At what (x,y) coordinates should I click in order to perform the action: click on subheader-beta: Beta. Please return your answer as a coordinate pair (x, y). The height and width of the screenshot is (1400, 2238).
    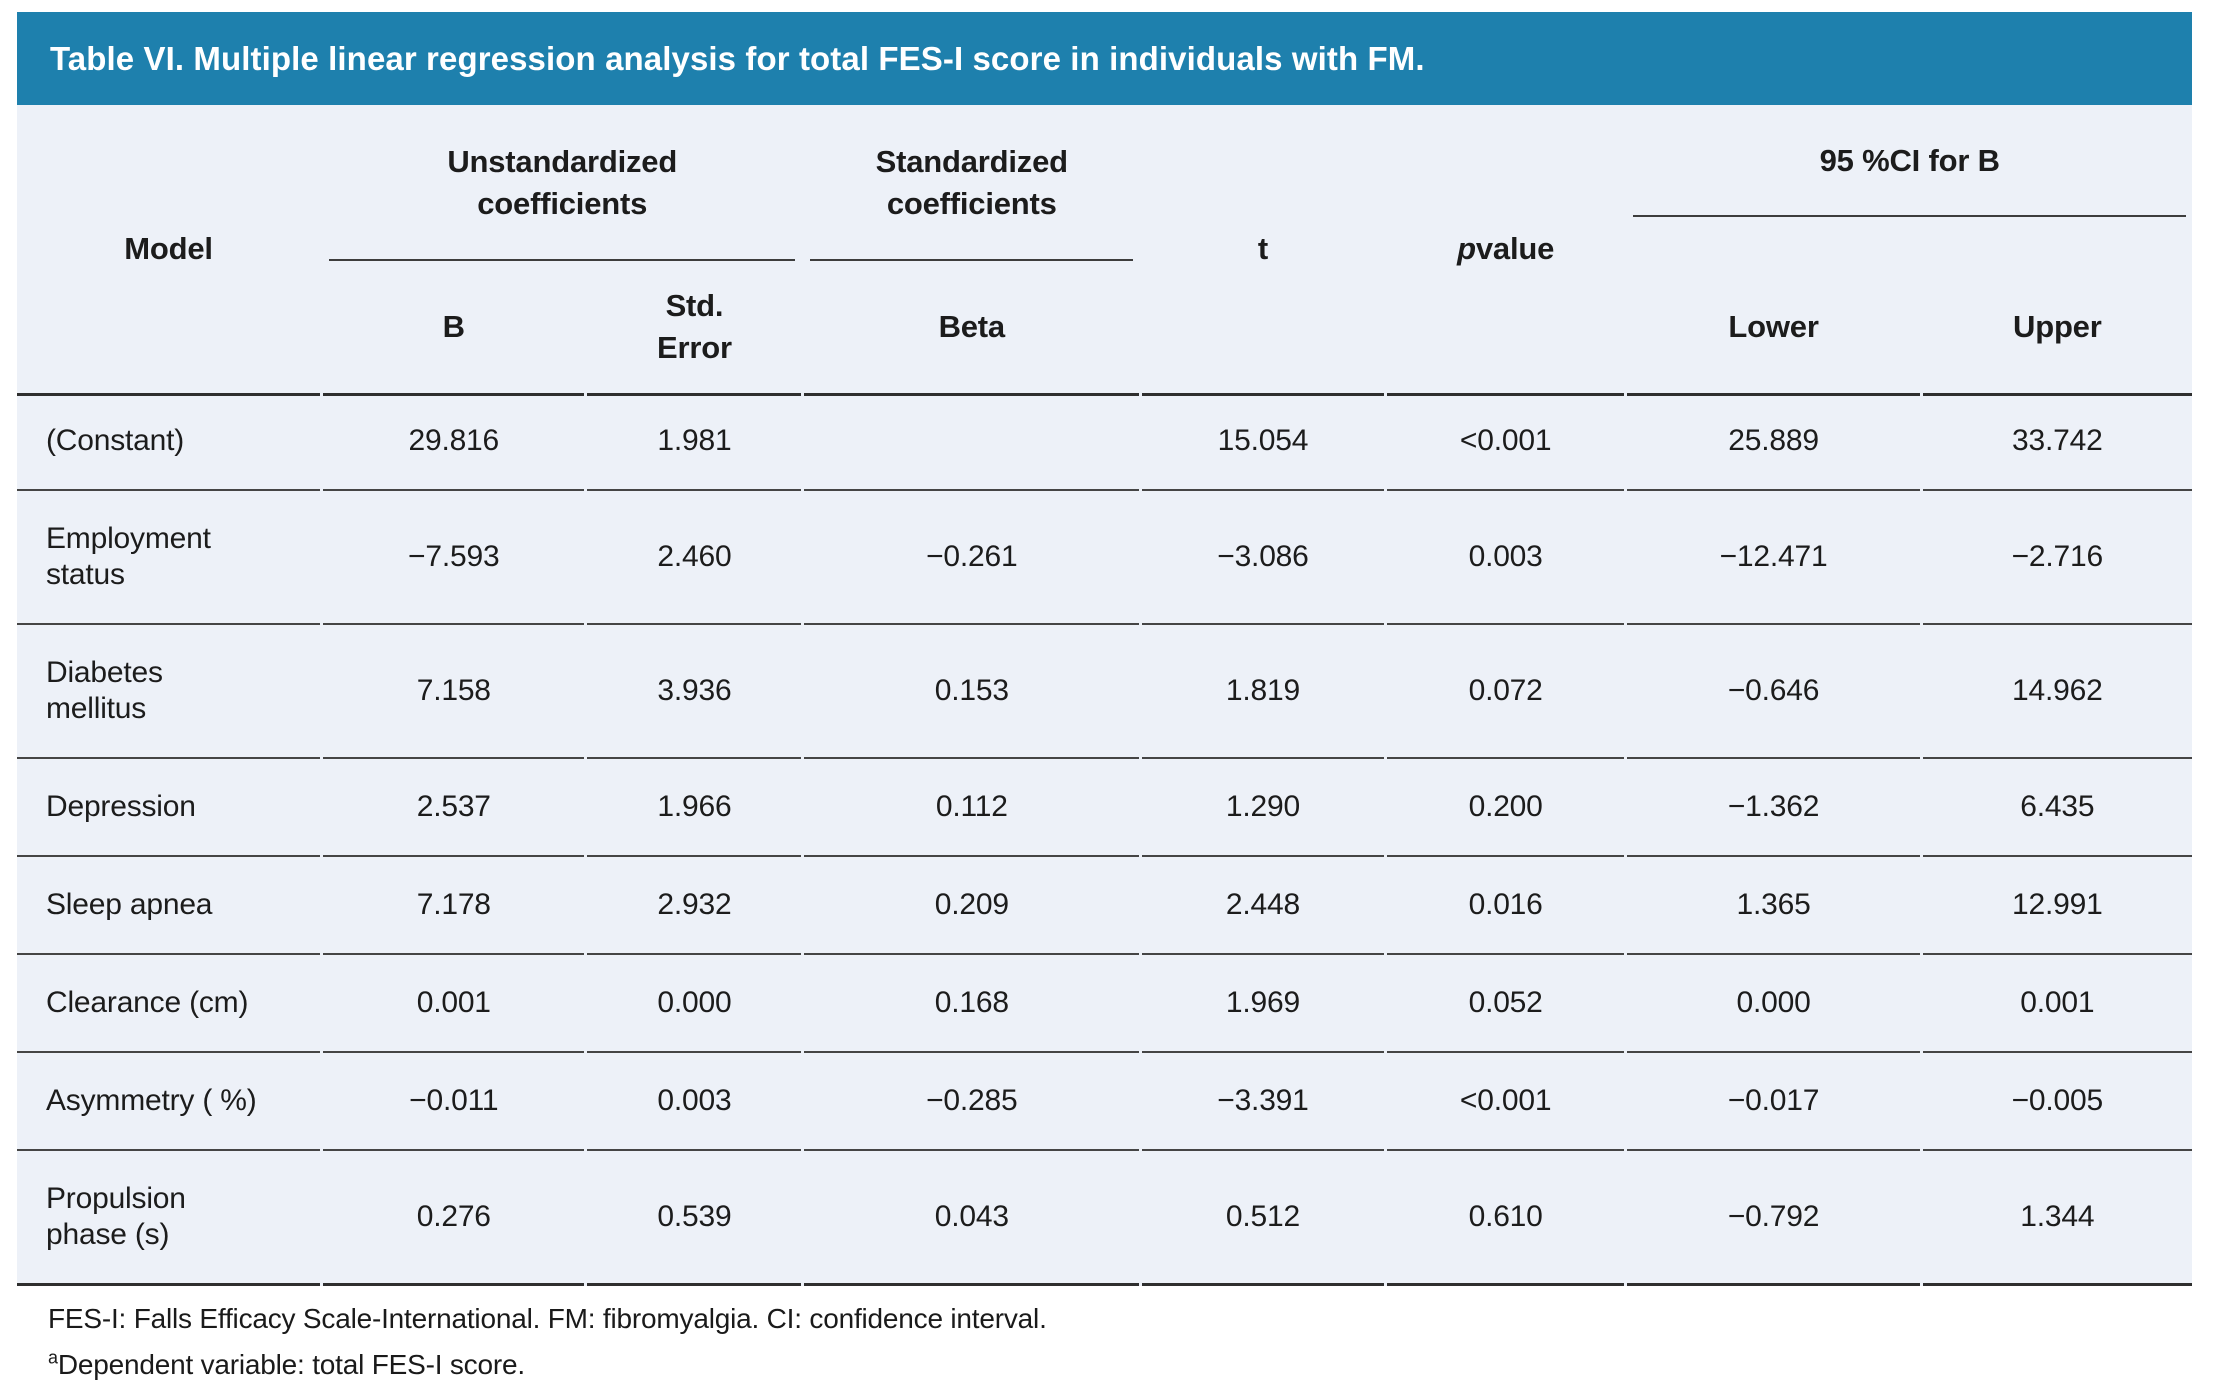
    Looking at the image, I should click on (972, 326).